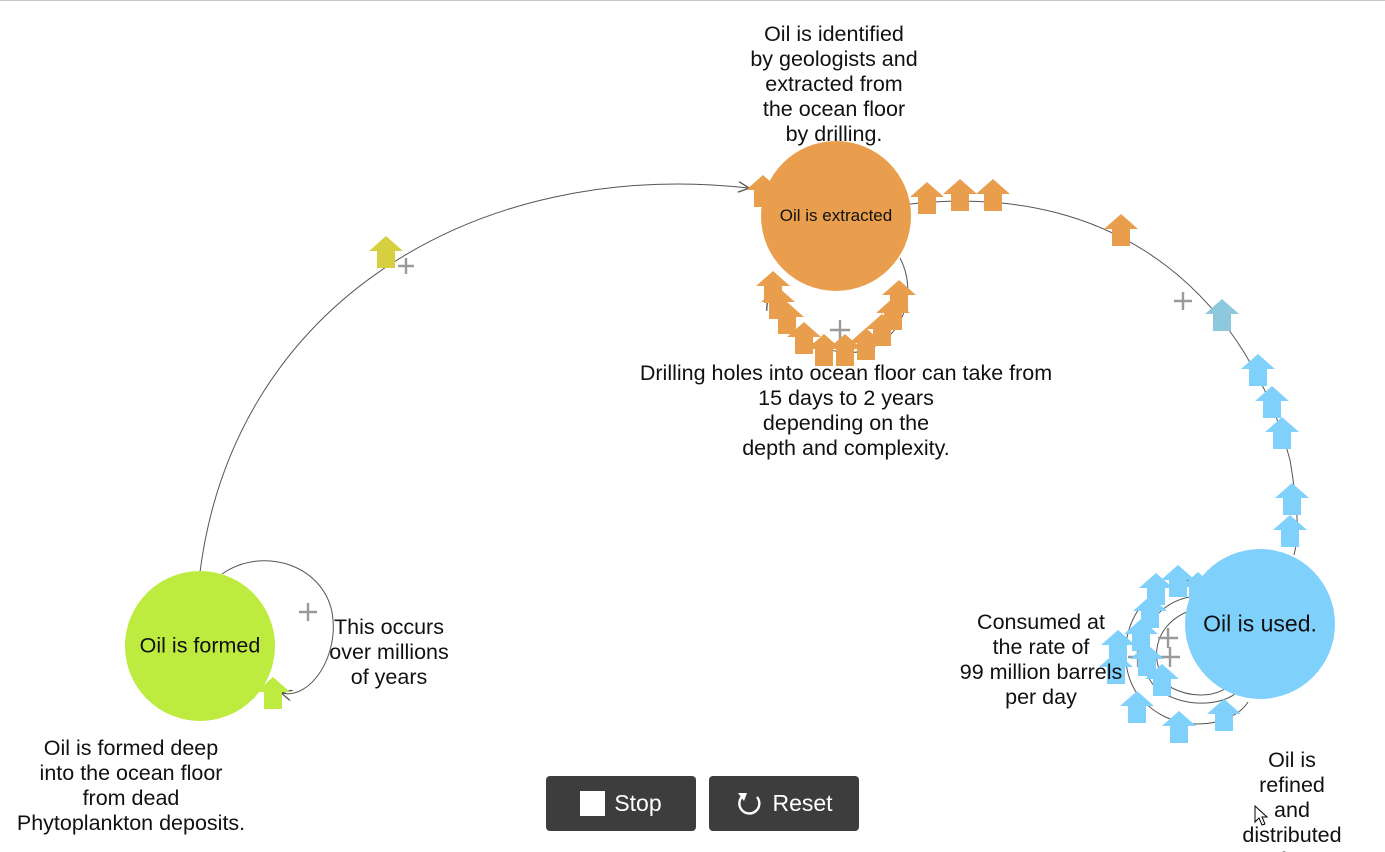 This screenshot has height=852, width=1385. I want to click on stop-button-label: Stop, so click(638, 803).